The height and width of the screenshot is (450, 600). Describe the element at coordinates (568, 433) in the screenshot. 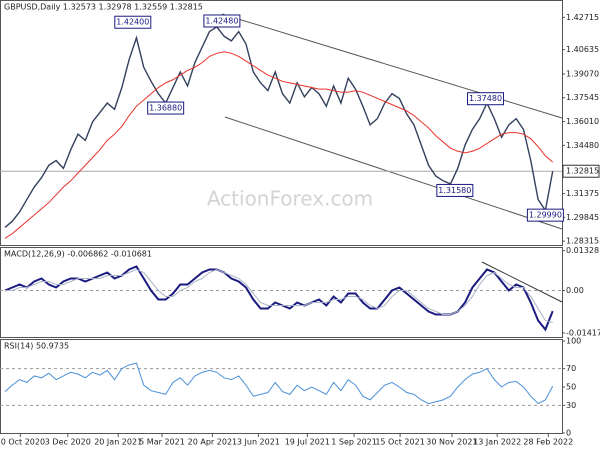

I see `y-tick-label: 0` at that location.